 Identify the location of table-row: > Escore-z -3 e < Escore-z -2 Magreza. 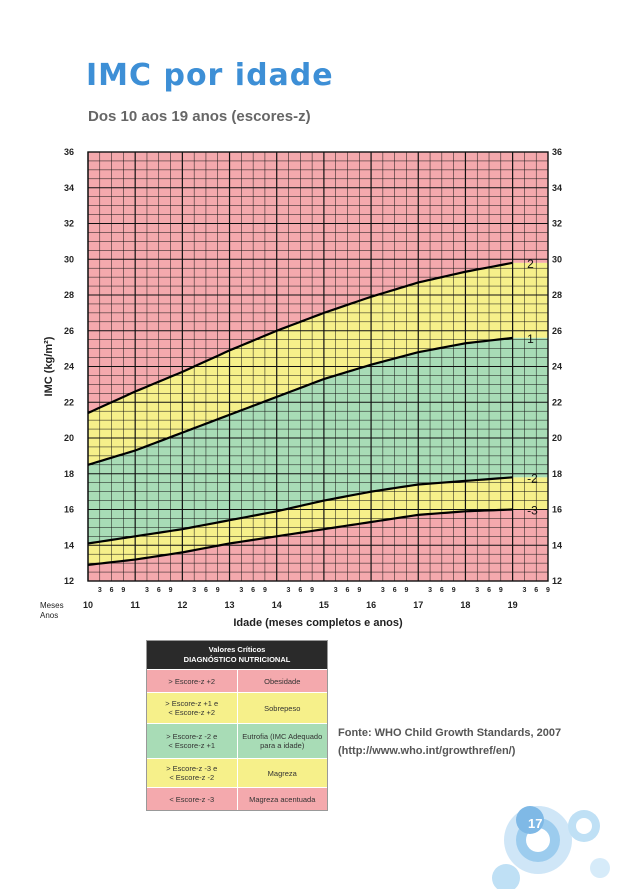
(237, 772).